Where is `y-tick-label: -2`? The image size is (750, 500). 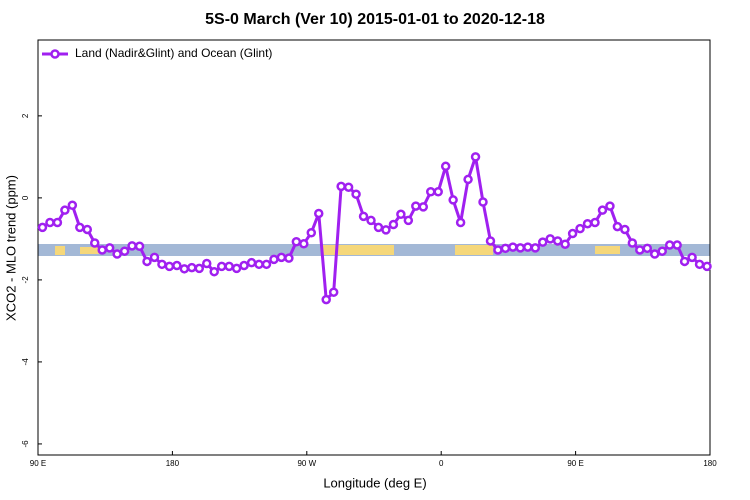 y-tick-label: -2 is located at coordinates (25, 280).